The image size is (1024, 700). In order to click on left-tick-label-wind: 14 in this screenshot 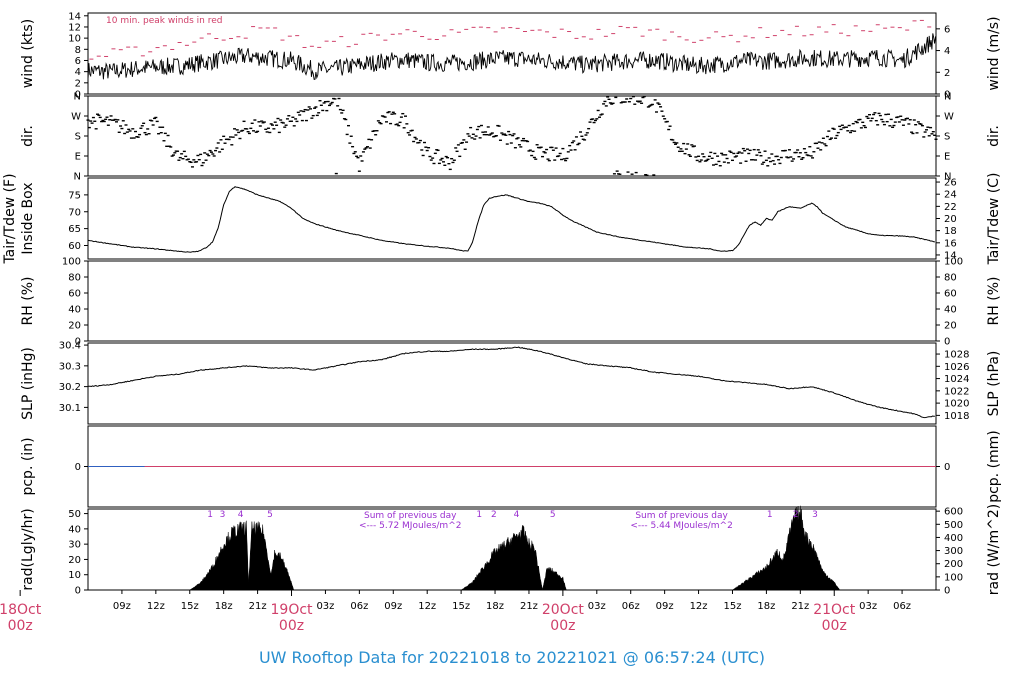, I will do `click(74, 16)`.